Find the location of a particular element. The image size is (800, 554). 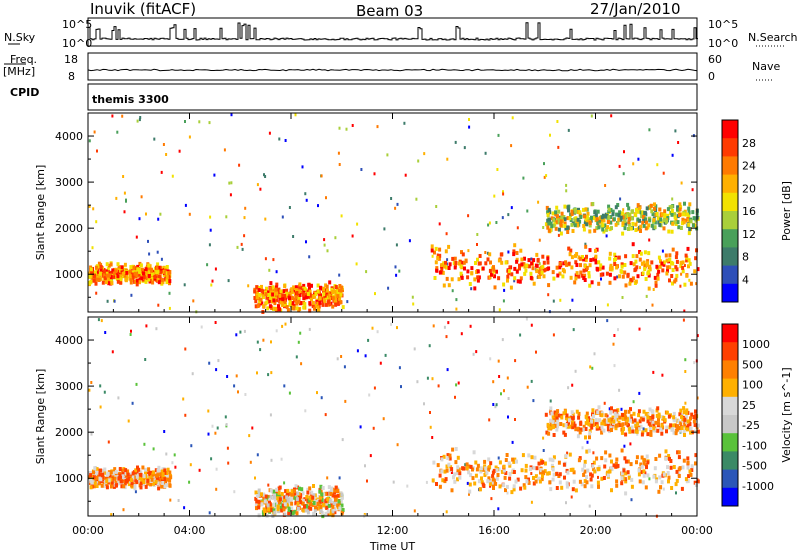

power-ytick-label: 3000 is located at coordinates (69, 182).